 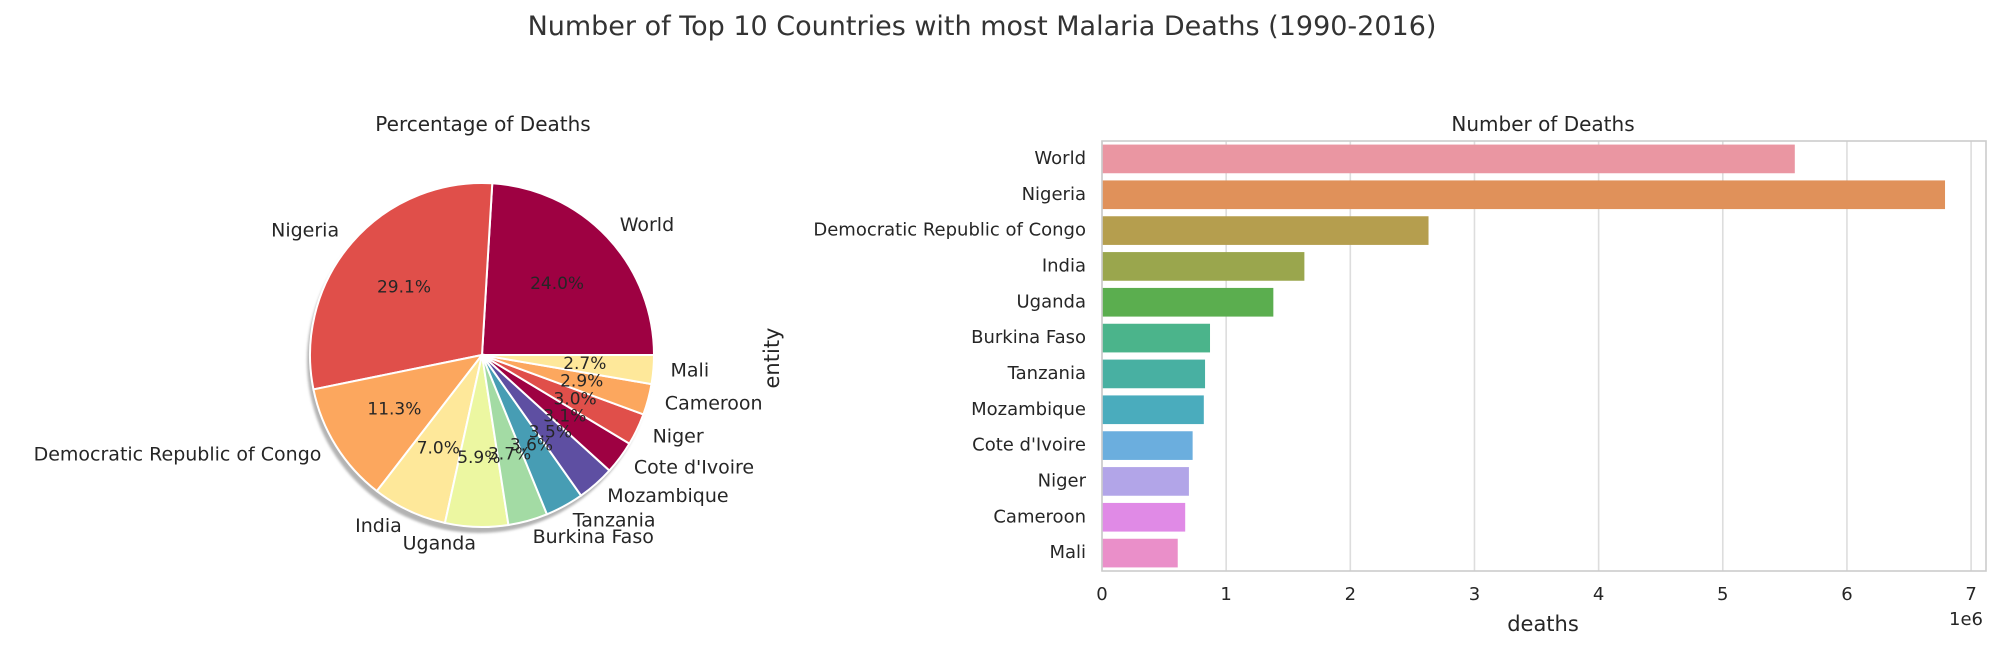 What do you see at coordinates (1350, 594) in the screenshot?
I see `bar-x-tick-2: 2` at bounding box center [1350, 594].